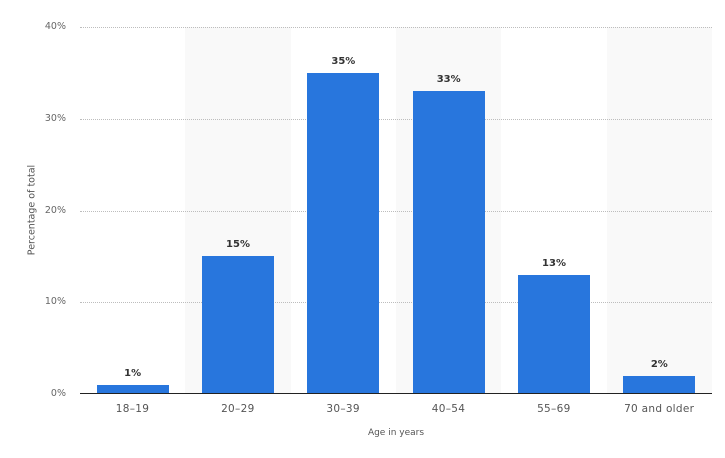 This screenshot has height=458, width=725. I want to click on x-tick-label: 70 and older, so click(659, 409).